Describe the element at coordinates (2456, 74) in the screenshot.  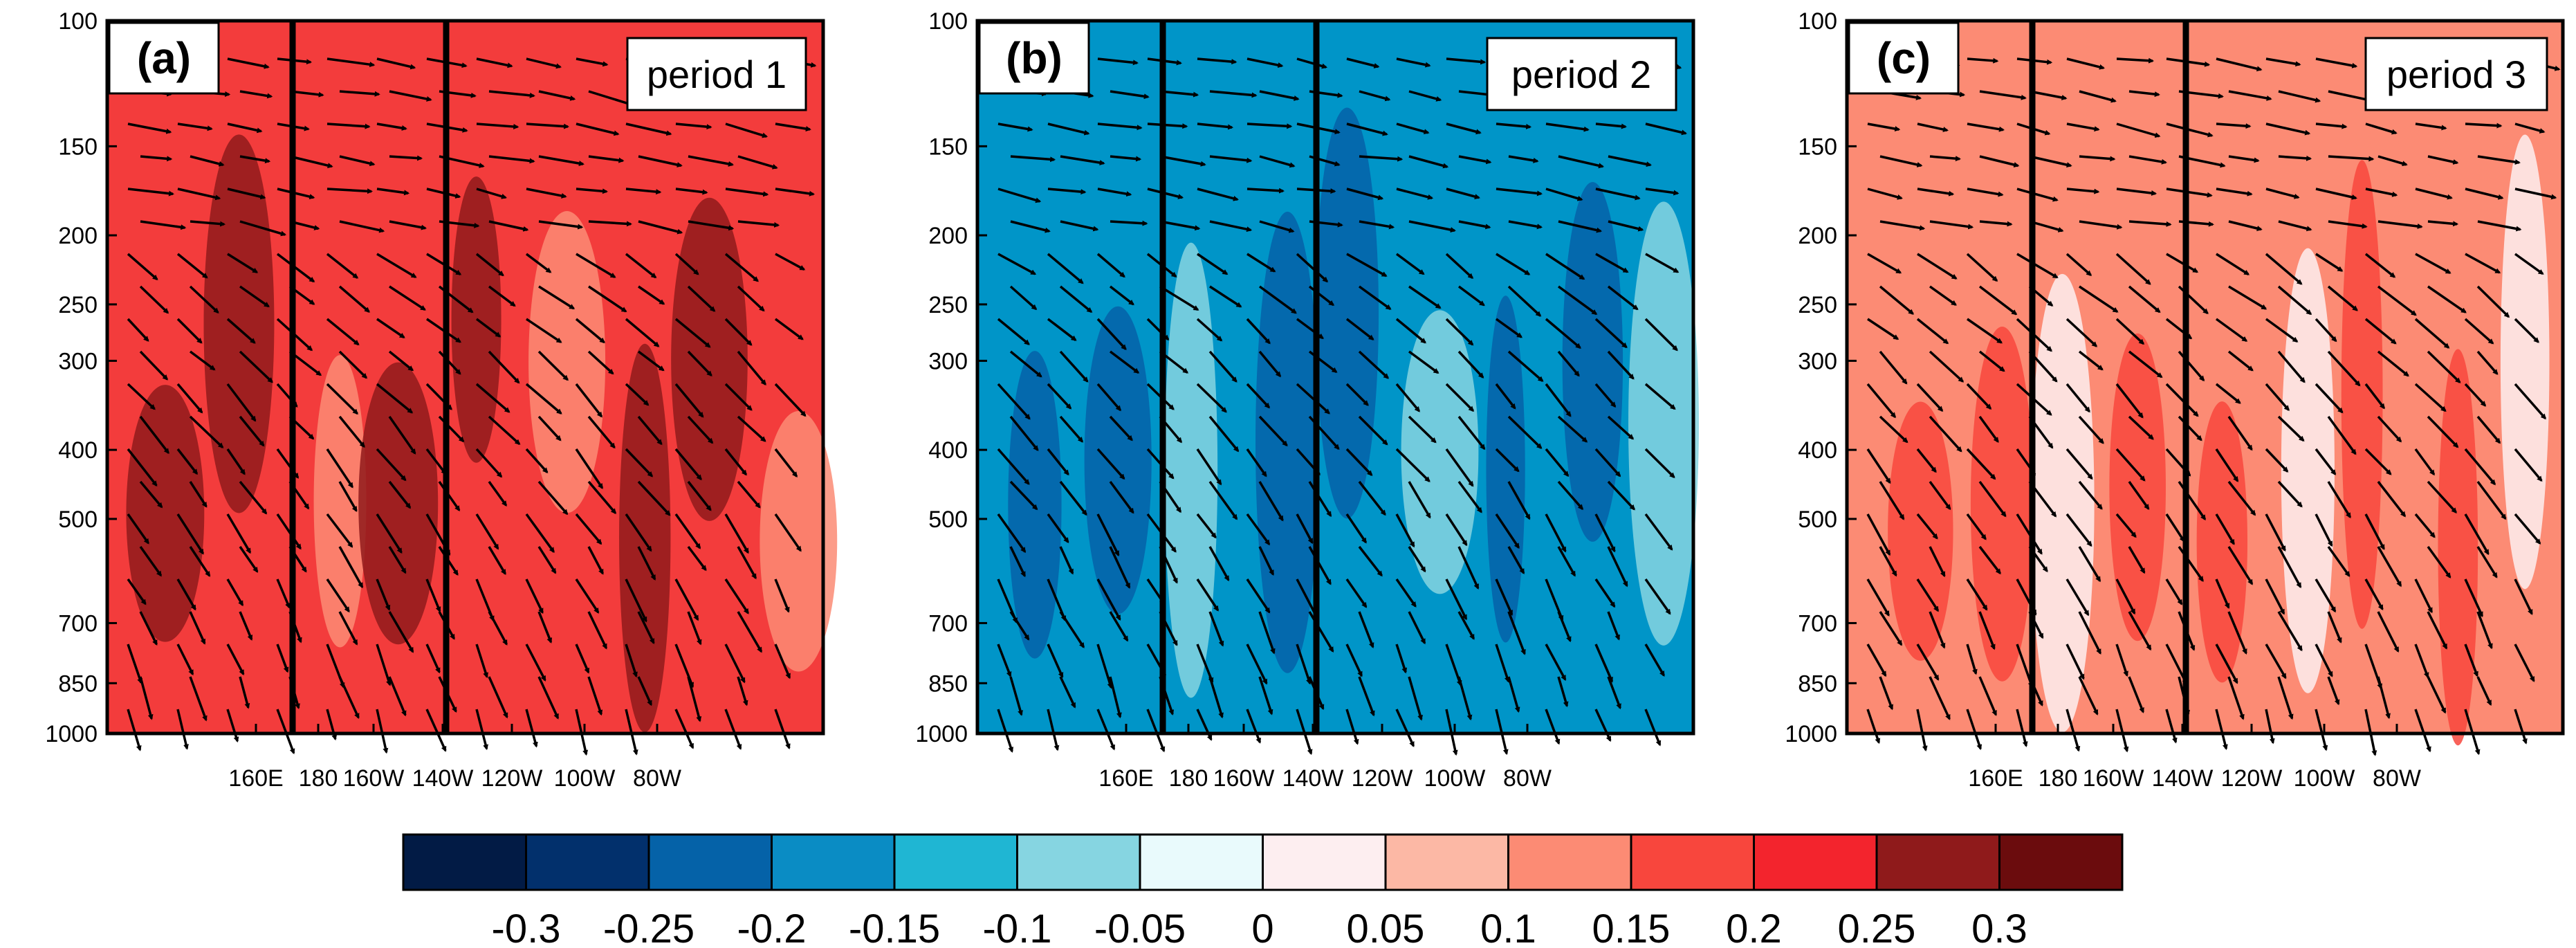
I see `panel-c-title: period 3` at that location.